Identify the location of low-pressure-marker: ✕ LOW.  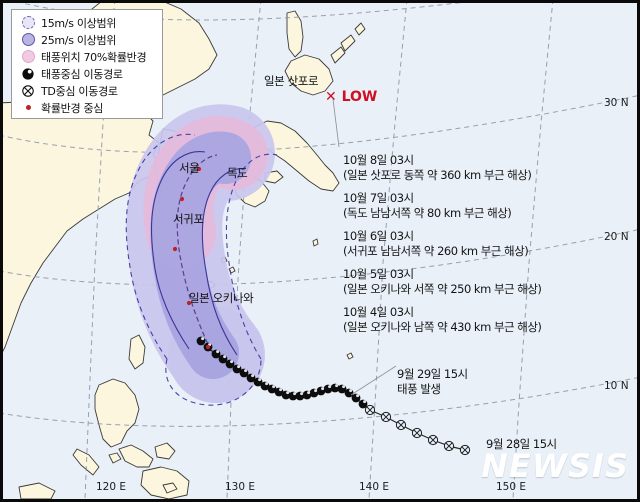
(351, 97).